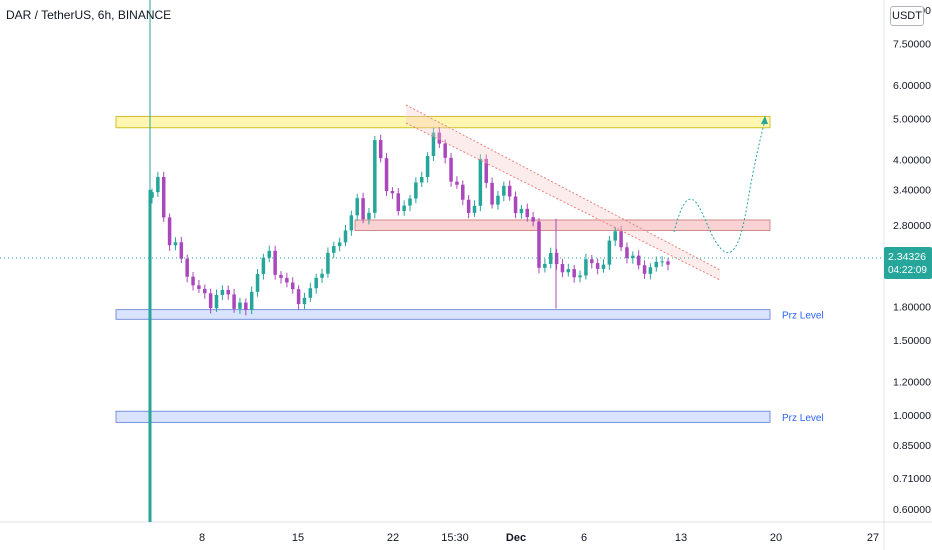 This screenshot has width=932, height=550. Describe the element at coordinates (776, 538) in the screenshot. I see `x-tick-label: 20` at that location.